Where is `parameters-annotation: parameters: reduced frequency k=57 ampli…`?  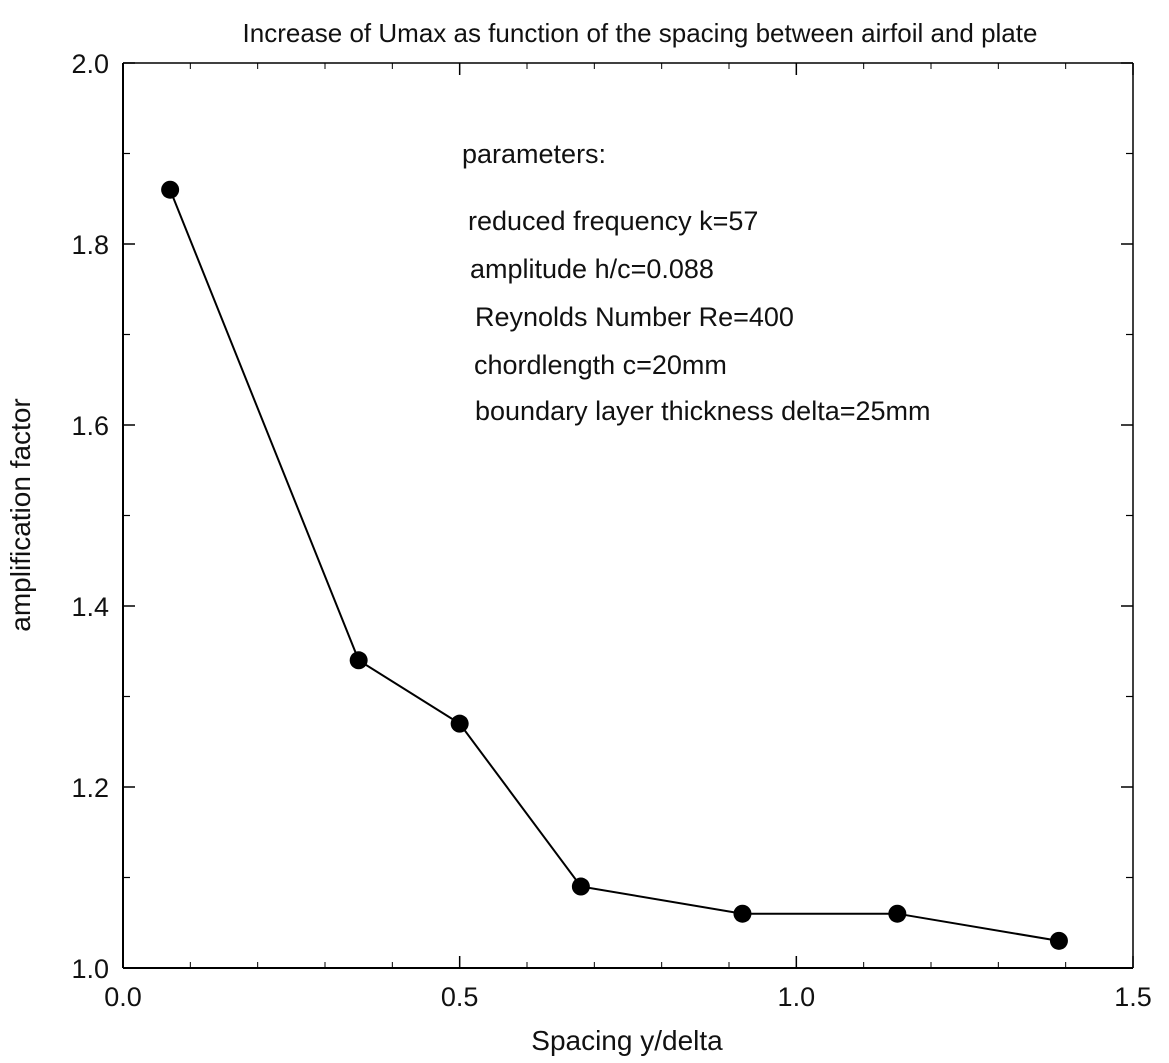
parameters-annotation: parameters: reduced frequency k=57 ampli… is located at coordinates (696, 282).